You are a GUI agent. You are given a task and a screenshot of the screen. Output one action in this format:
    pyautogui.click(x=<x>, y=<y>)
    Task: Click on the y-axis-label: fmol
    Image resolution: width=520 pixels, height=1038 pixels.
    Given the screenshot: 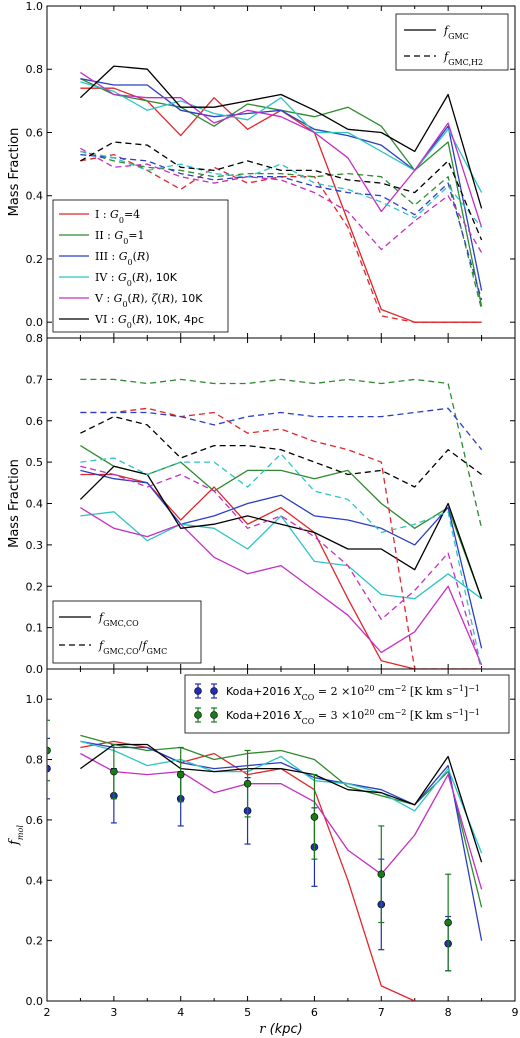 What is the action you would take?
    pyautogui.click(x=16, y=835)
    